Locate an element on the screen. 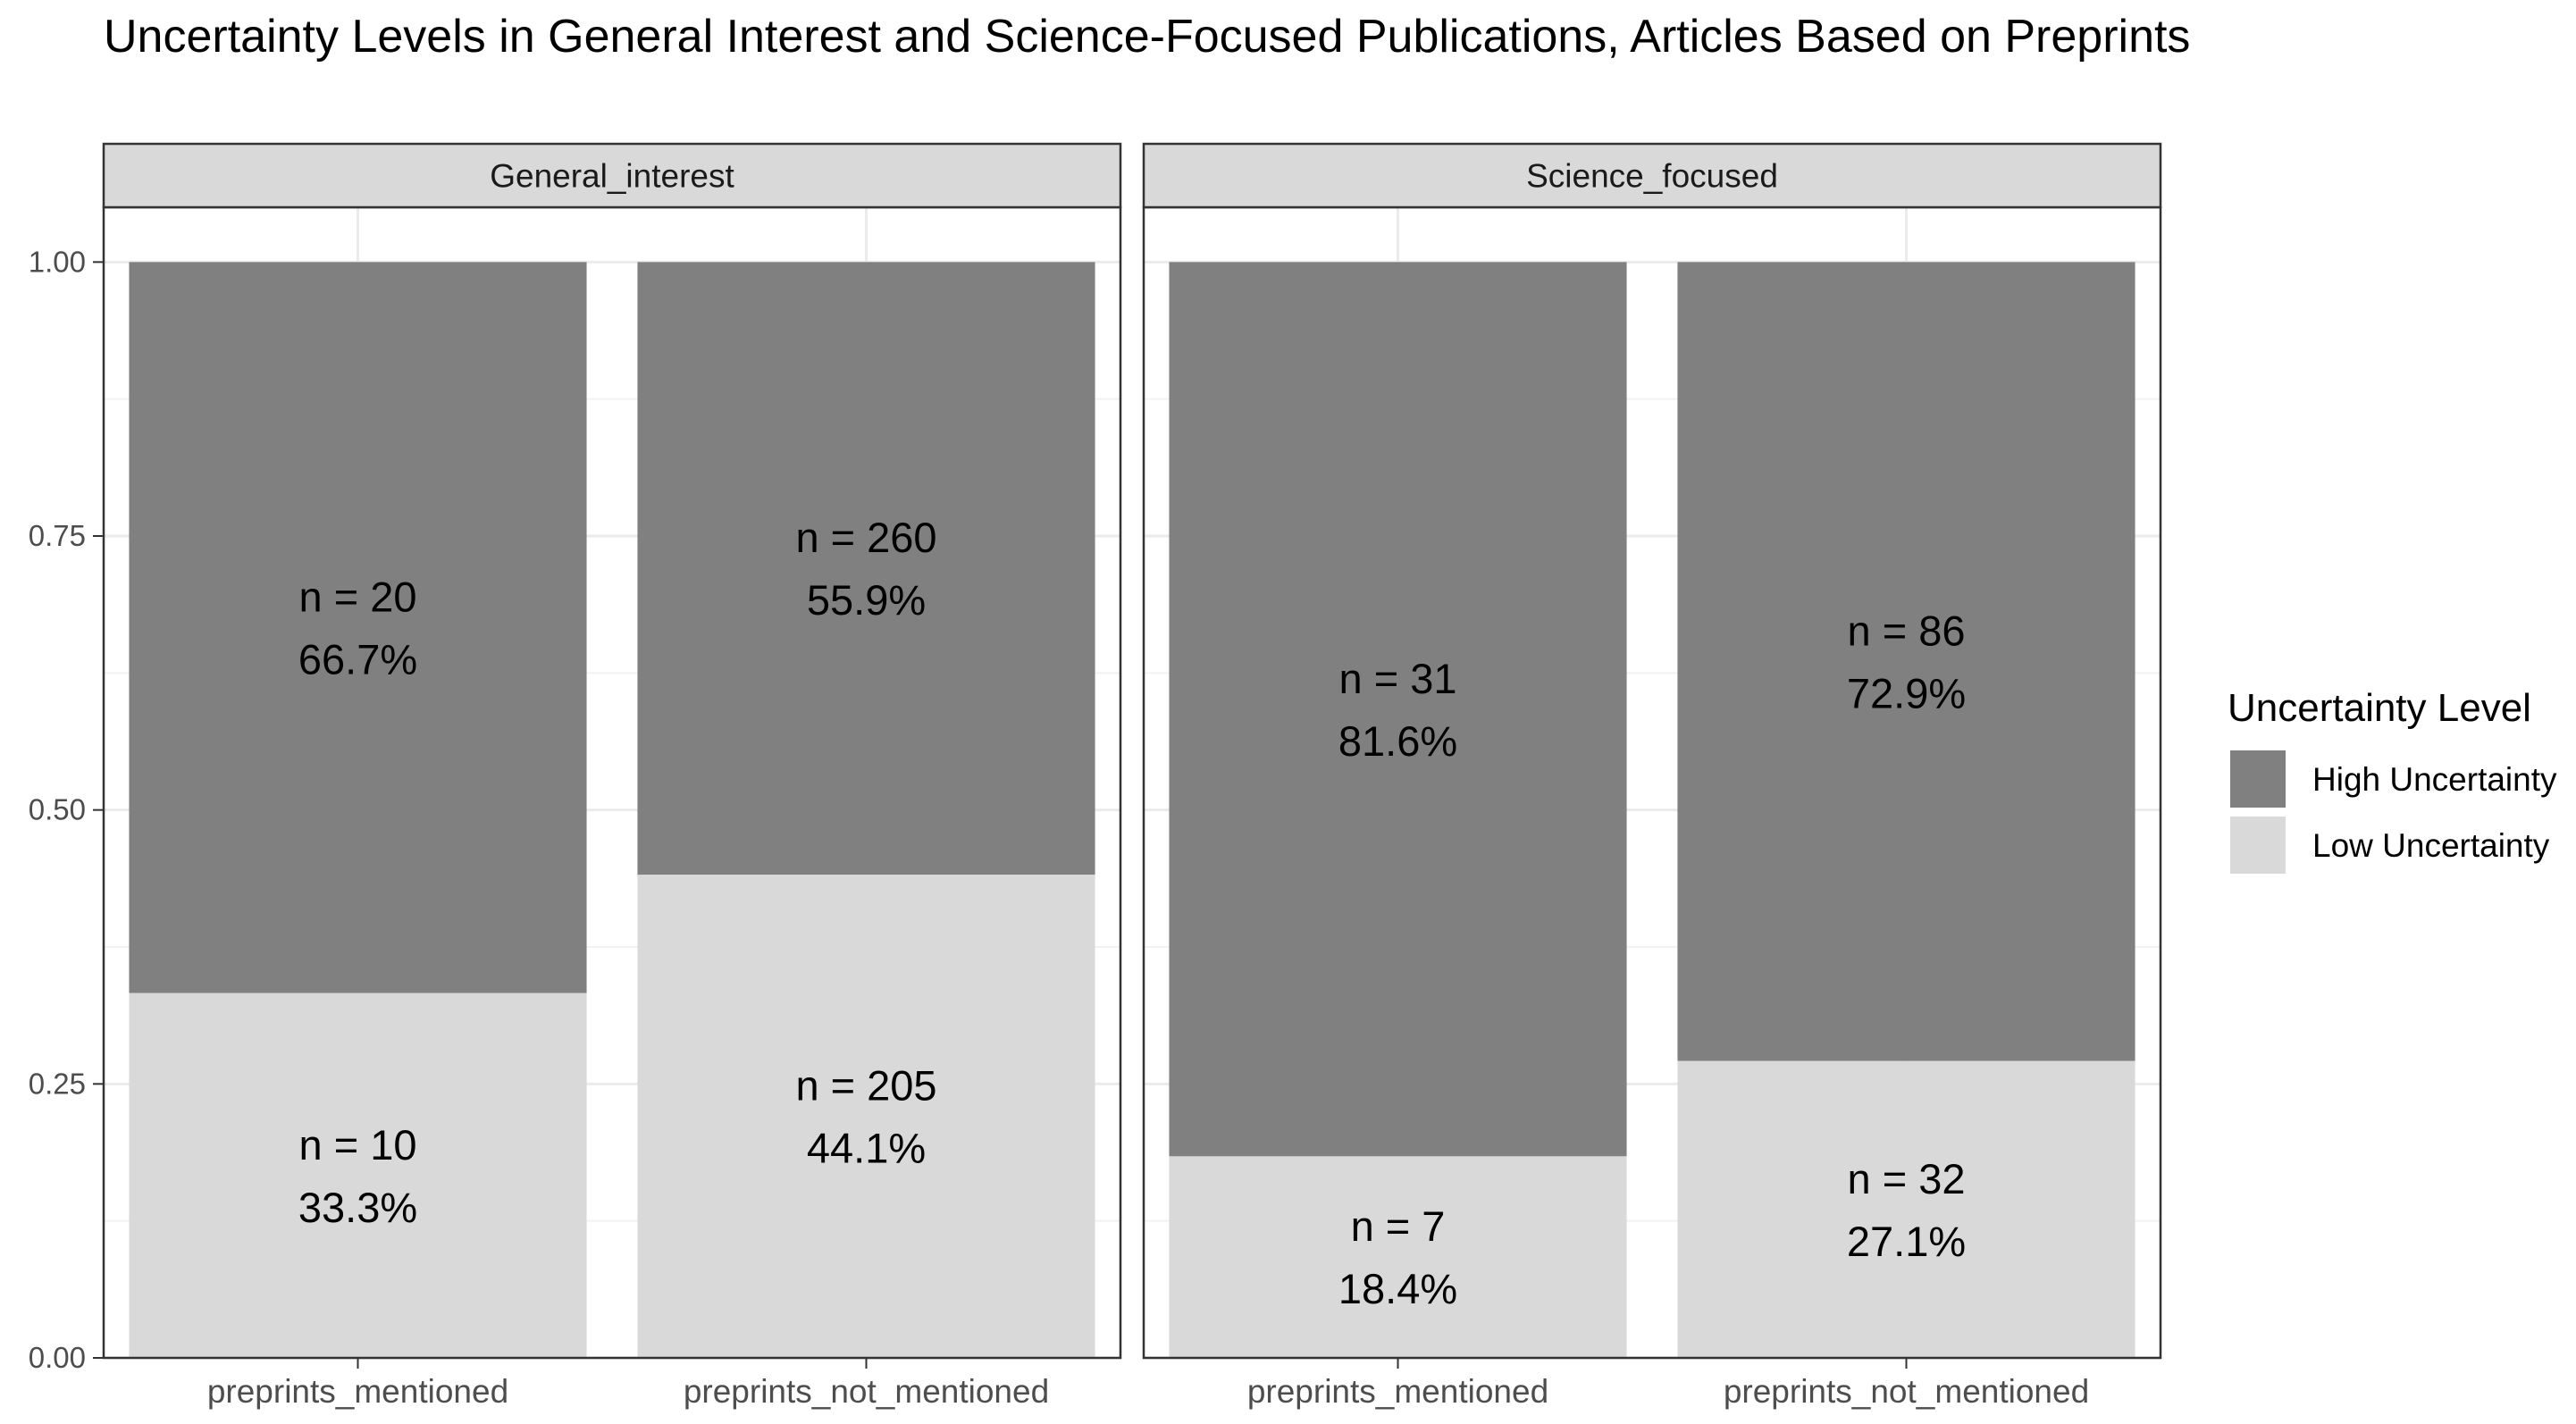 This screenshot has height=1424, width=2576. data-label-count: n = 205 is located at coordinates (865, 1086).